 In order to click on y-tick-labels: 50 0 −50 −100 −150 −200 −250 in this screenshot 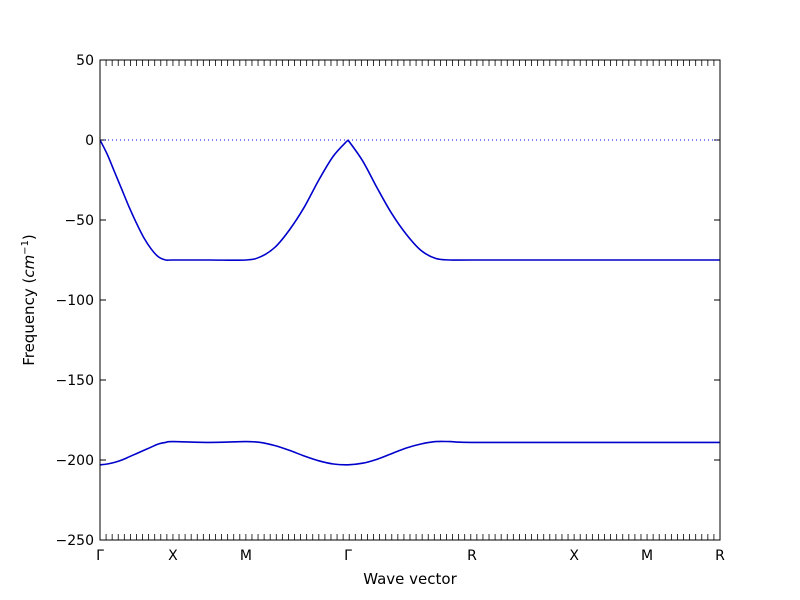, I will do `click(75, 301)`.